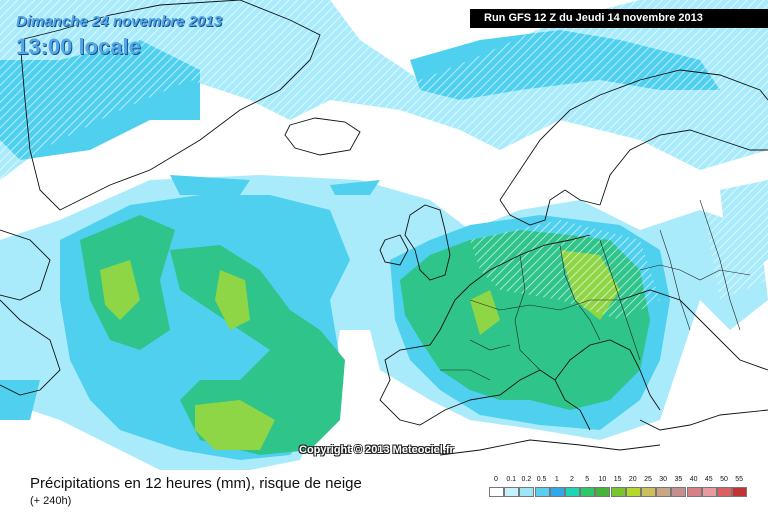 This screenshot has height=512, width=768. What do you see at coordinates (119, 21) in the screenshot?
I see `forecast-date: Dimanche 24 novembre 2013` at bounding box center [119, 21].